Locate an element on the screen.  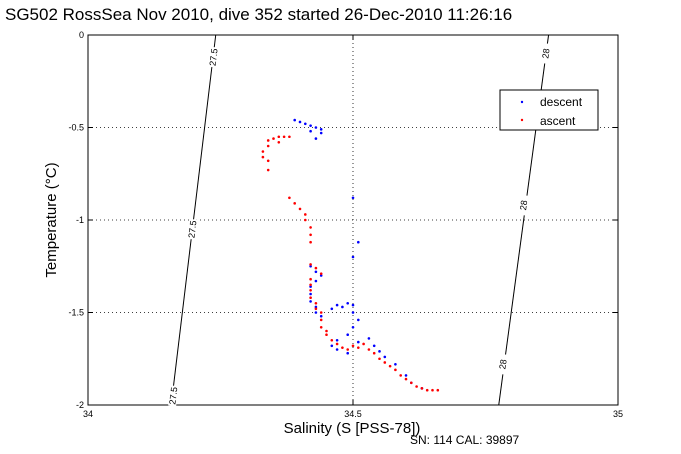
x-axis-label: Salinity (S [PSS-78]) is located at coordinates (352, 428).